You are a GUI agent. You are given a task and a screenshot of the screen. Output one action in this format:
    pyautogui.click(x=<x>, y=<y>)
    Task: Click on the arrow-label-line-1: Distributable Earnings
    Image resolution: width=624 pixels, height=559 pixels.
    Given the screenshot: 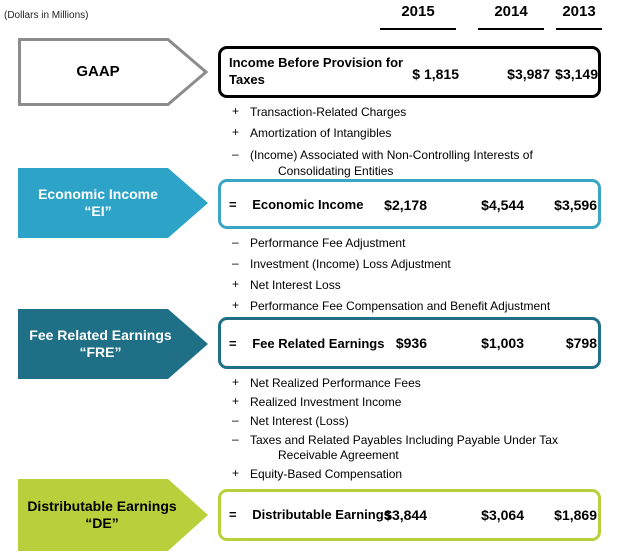 What is the action you would take?
    pyautogui.click(x=102, y=505)
    